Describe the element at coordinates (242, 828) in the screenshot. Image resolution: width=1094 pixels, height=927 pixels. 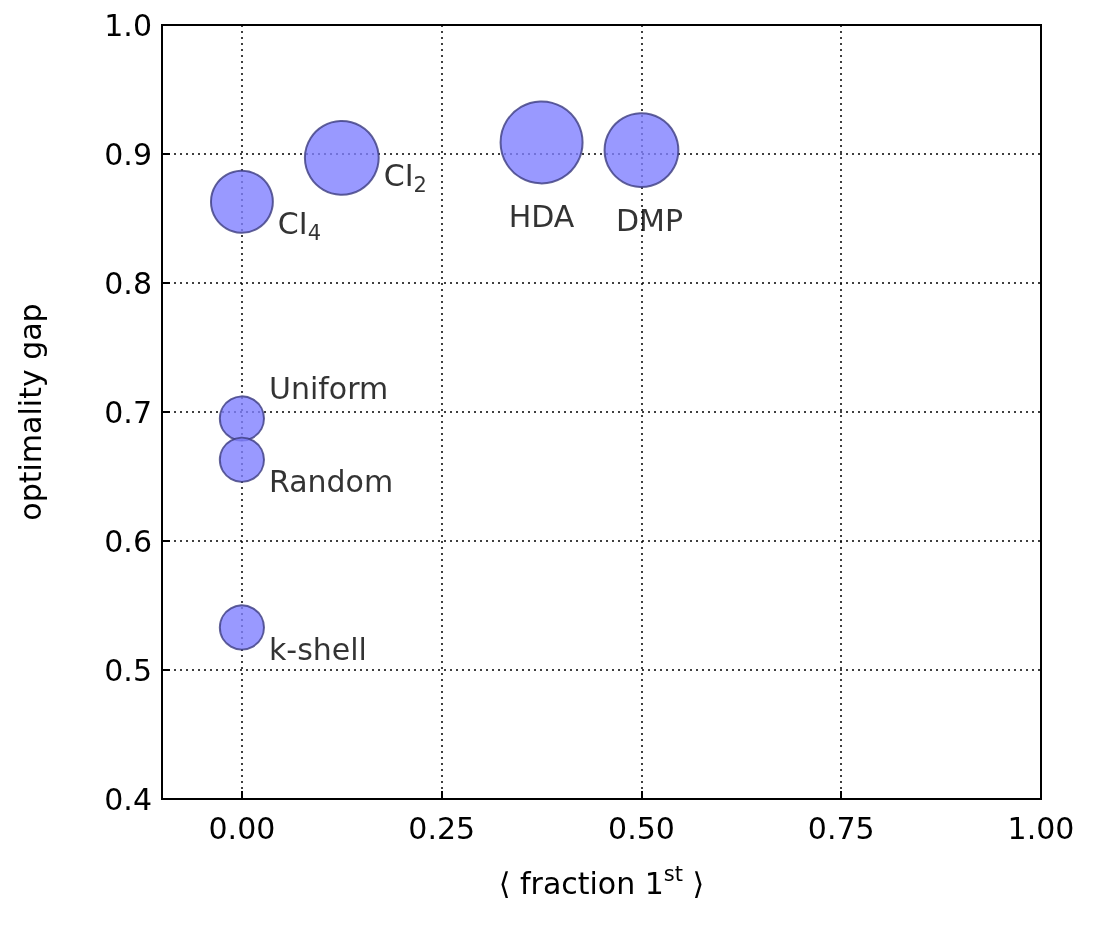
I see `x-tick-label: 0.00` at that location.